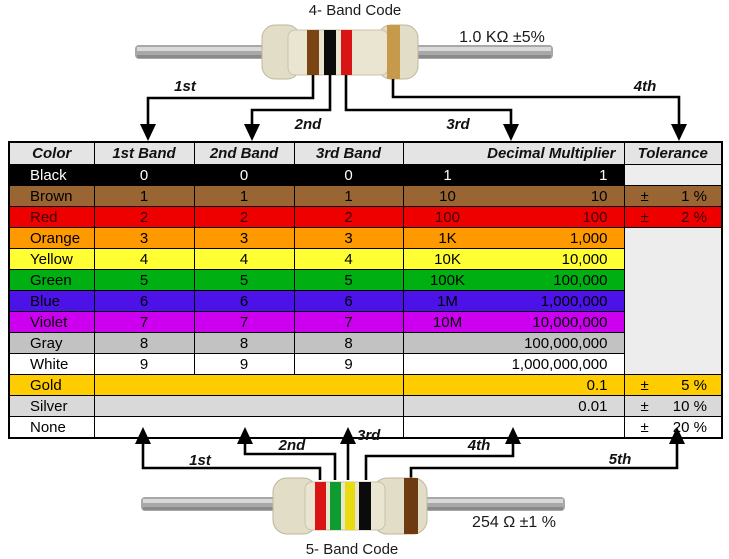 The height and width of the screenshot is (559, 729). What do you see at coordinates (513, 301) in the screenshot?
I see `multiplier-cell: 1M 1,000,000` at bounding box center [513, 301].